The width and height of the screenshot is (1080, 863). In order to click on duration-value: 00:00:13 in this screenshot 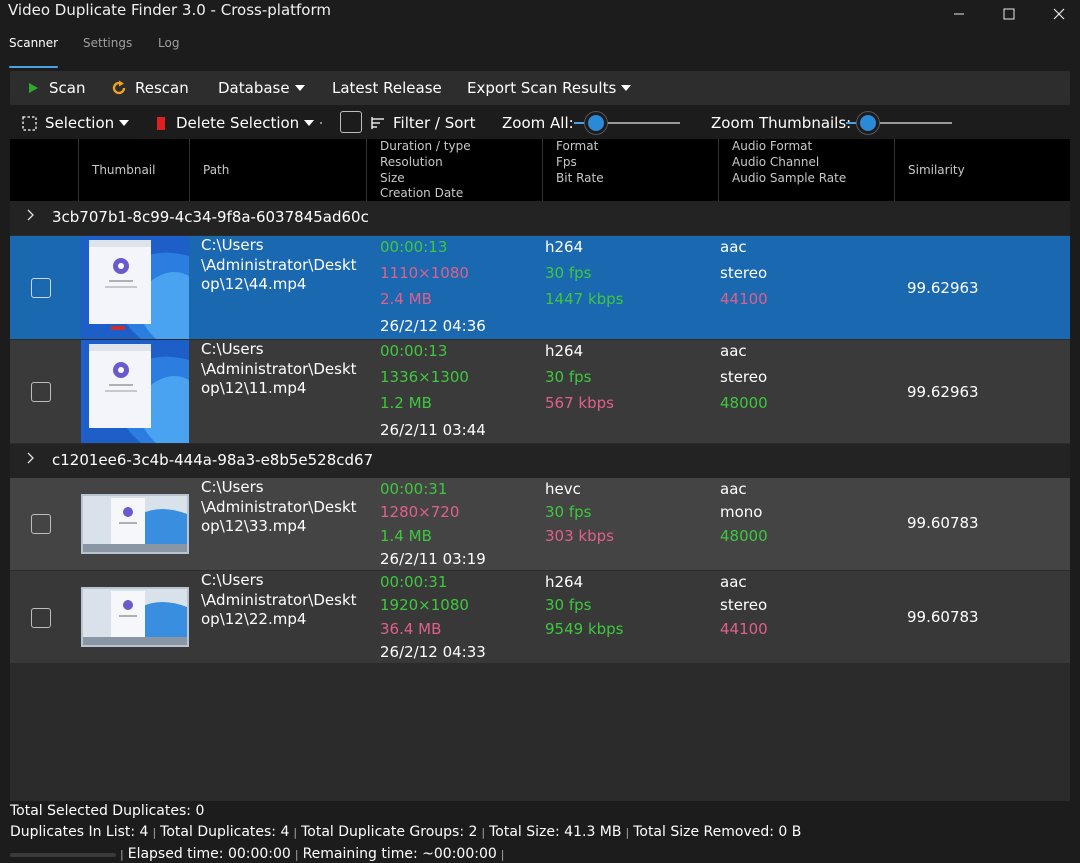, I will do `click(414, 351)`.